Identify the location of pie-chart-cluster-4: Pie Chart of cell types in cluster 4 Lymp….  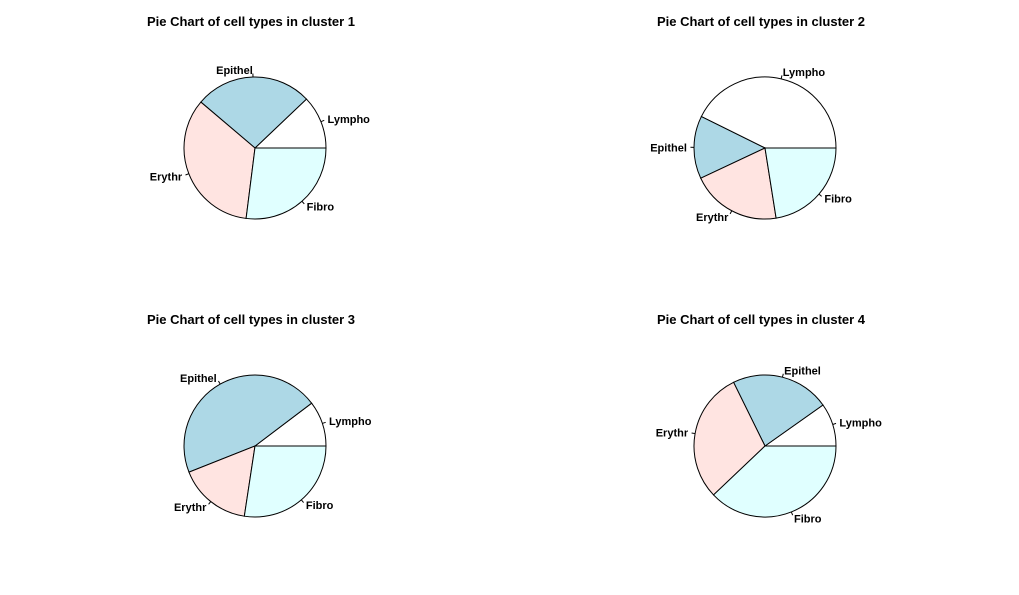
(769, 419).